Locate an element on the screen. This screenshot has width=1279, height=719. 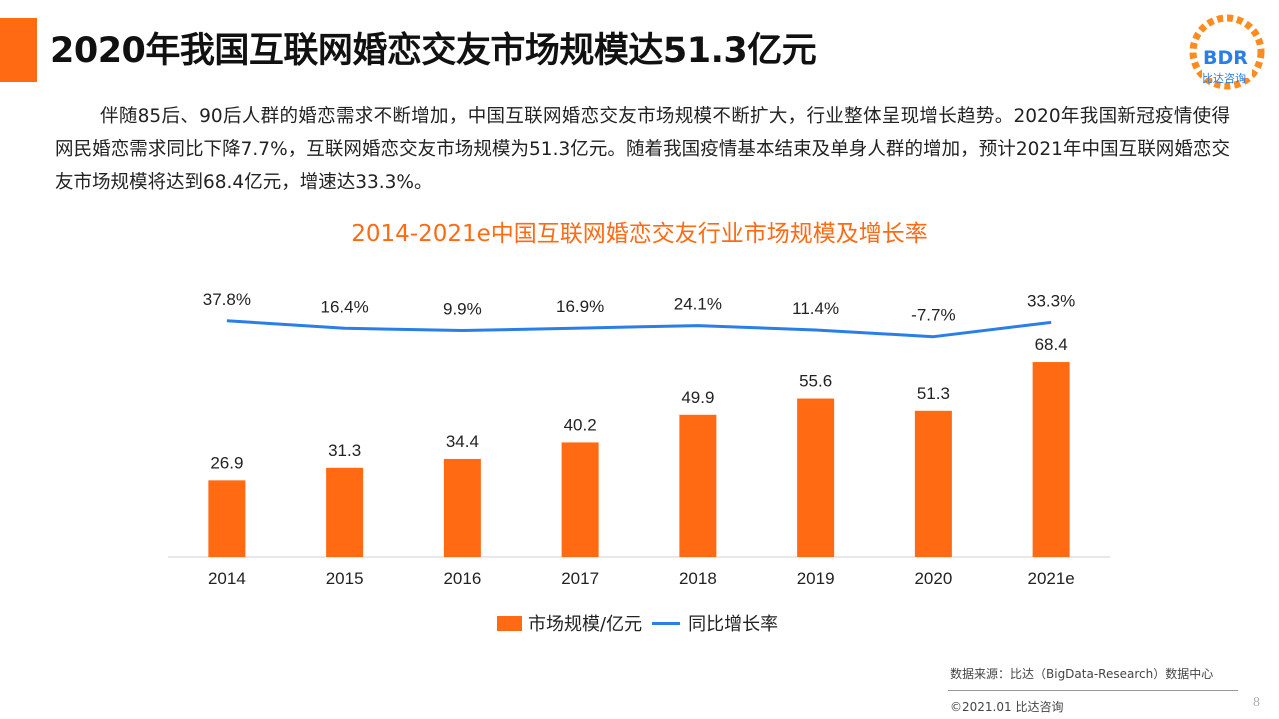
bar-label-2015: 31.3 is located at coordinates (344, 450).